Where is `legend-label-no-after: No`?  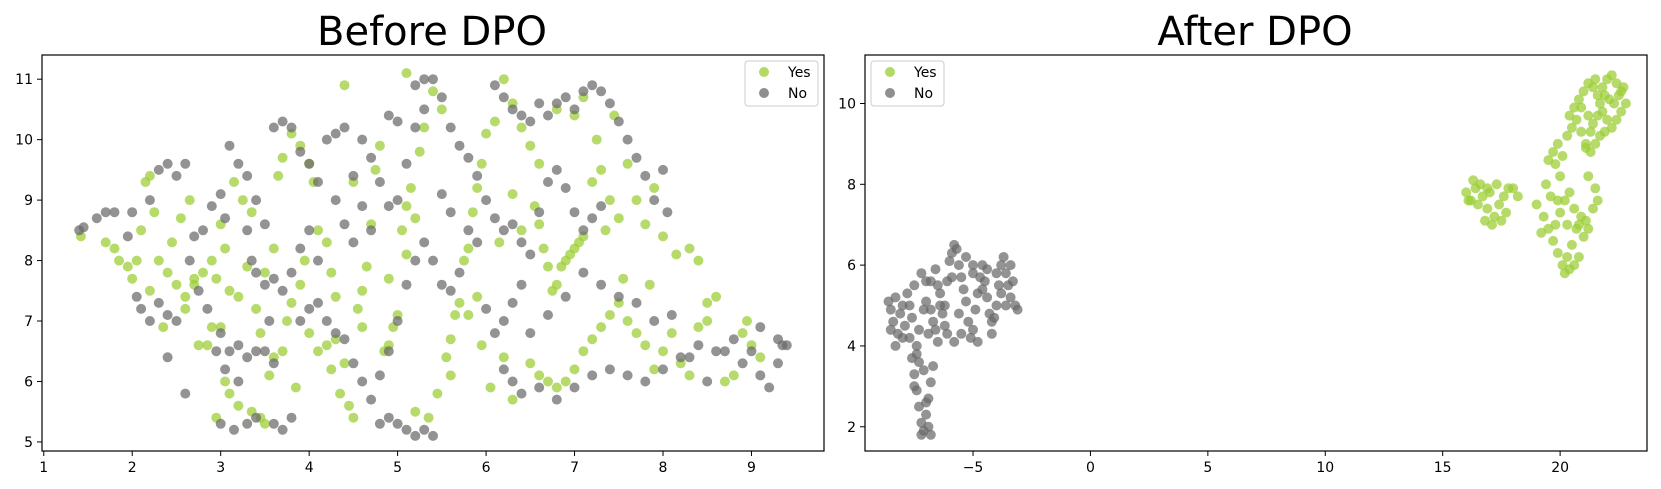
legend-label-no-after: No is located at coordinates (923, 94).